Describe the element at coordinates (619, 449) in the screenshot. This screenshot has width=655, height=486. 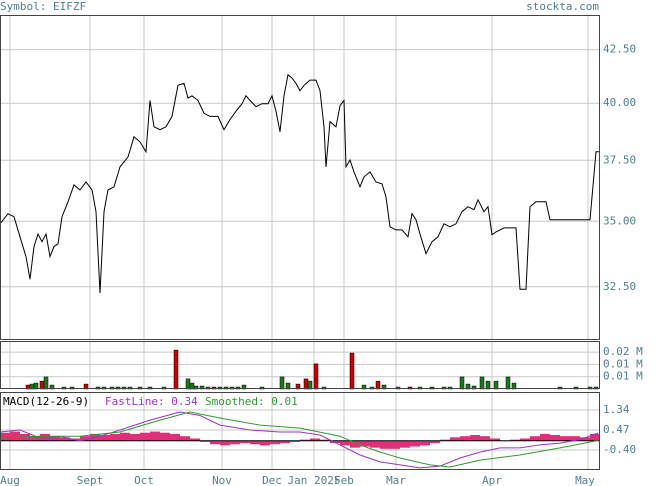
I see `y-tick-label: -0.40` at that location.